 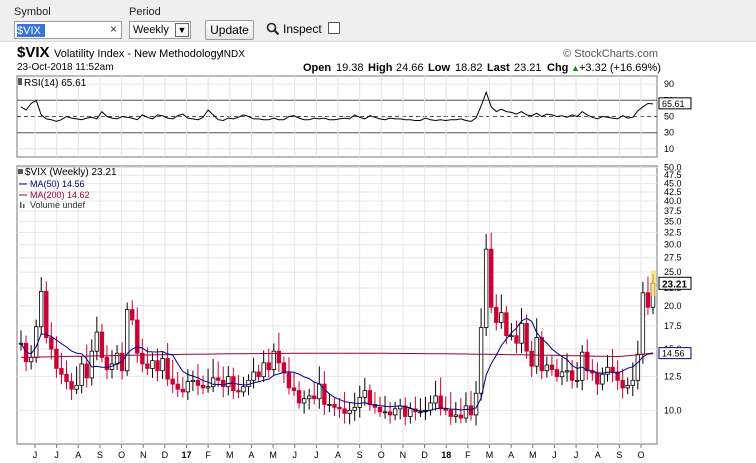 What do you see at coordinates (673, 221) in the screenshot?
I see `price-tick-label: 35.0` at bounding box center [673, 221].